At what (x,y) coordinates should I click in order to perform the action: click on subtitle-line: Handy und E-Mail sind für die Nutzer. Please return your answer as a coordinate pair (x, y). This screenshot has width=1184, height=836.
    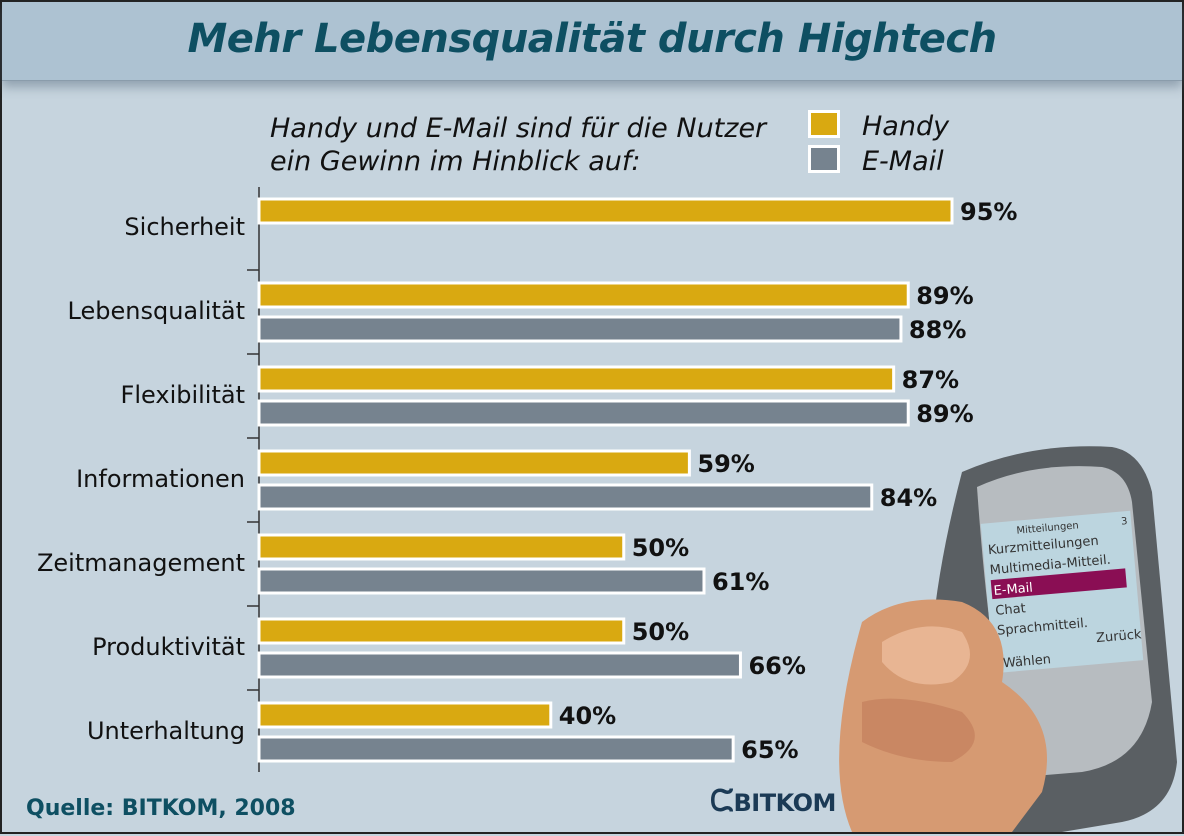
    Looking at the image, I should click on (518, 128).